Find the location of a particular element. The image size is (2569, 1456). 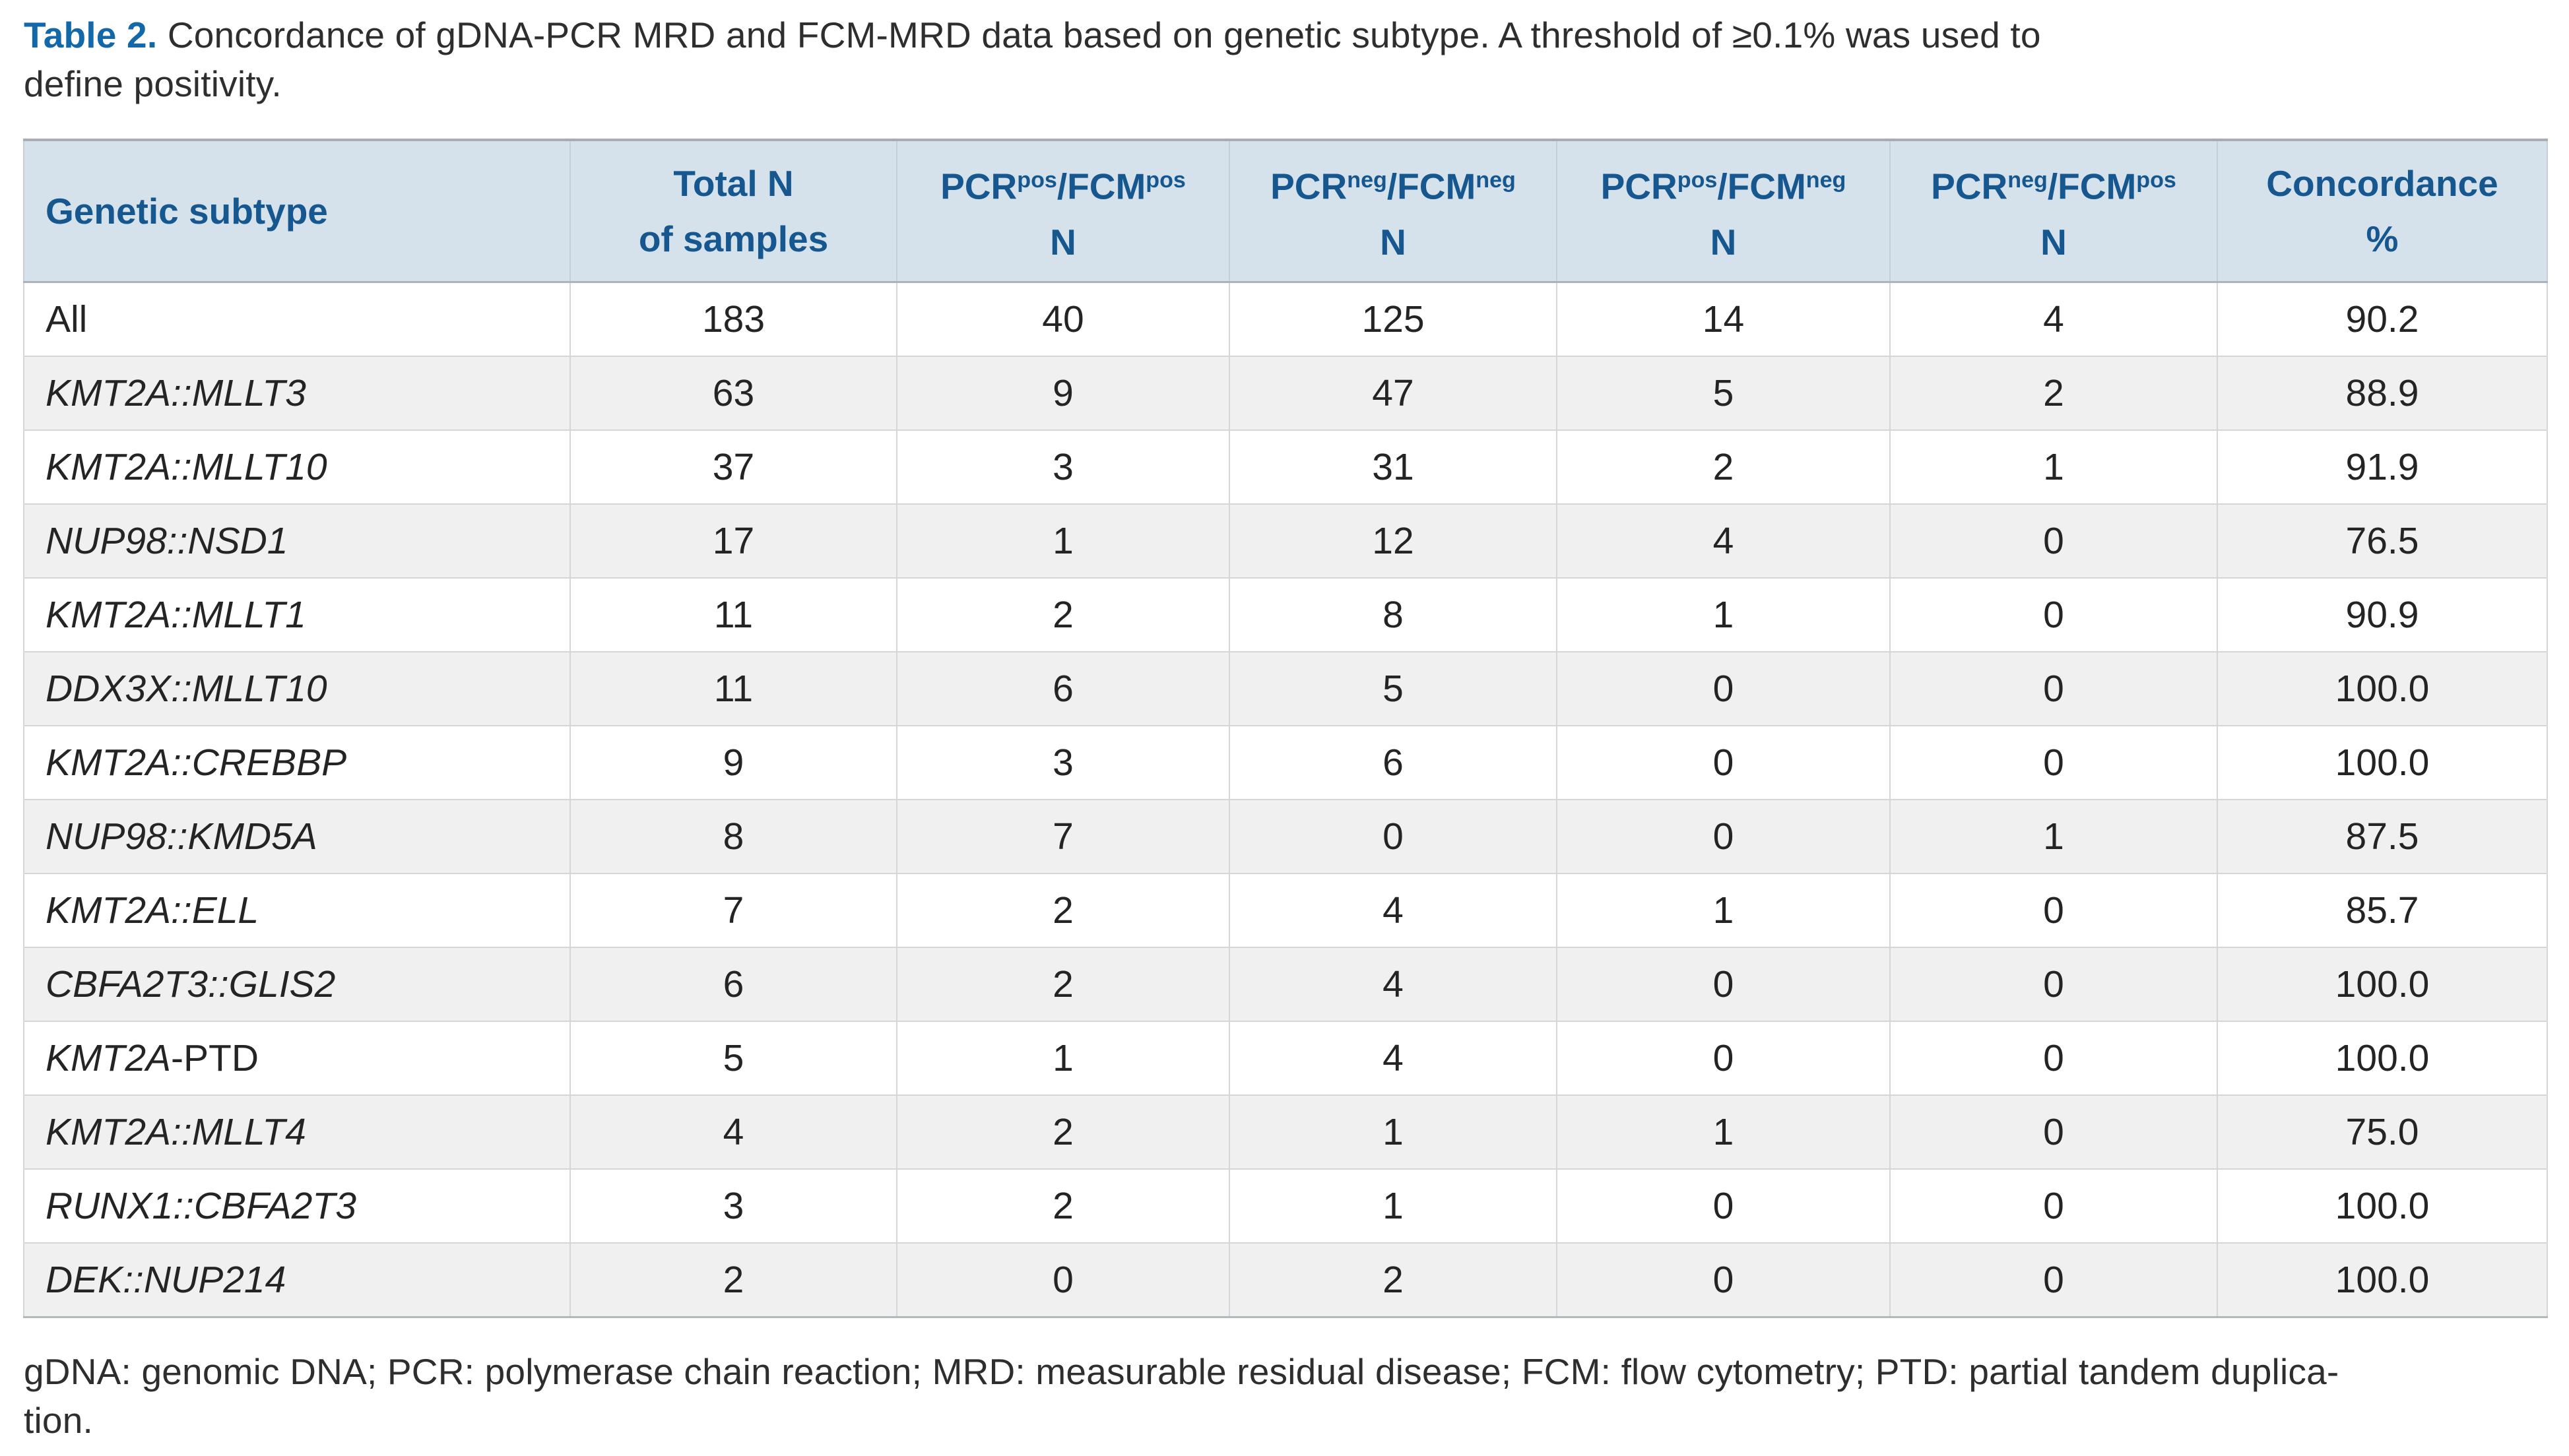

cell-total-n: 8 is located at coordinates (733, 836).